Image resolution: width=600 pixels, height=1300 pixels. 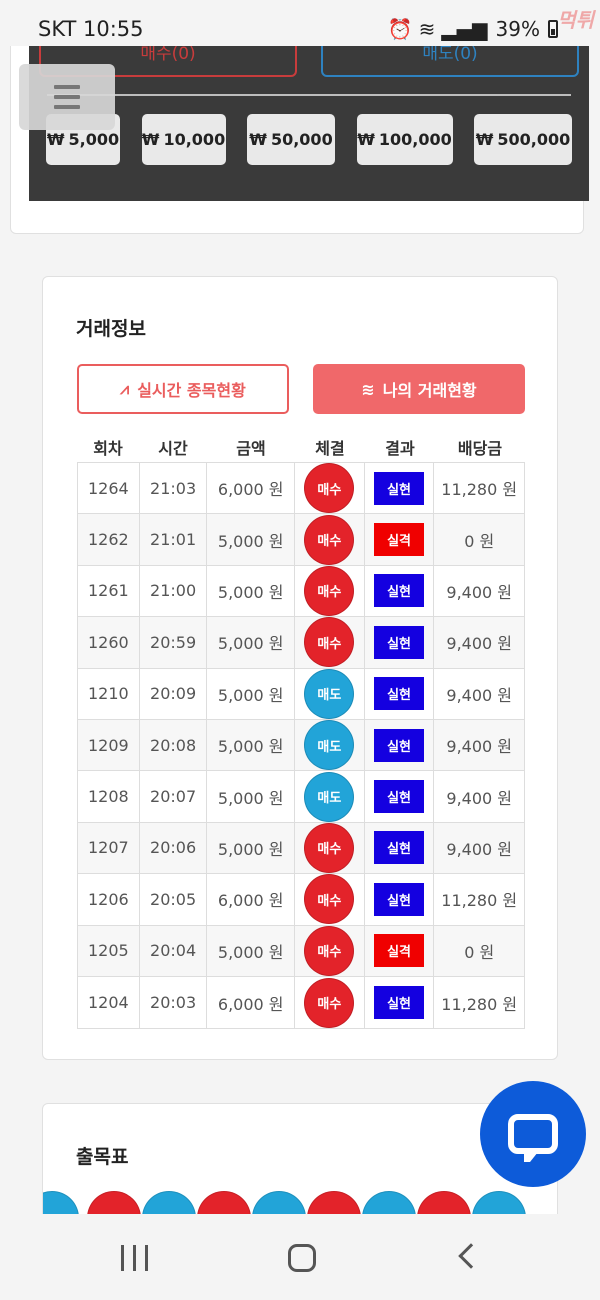 I want to click on wave-icon: ≋, so click(x=368, y=389).